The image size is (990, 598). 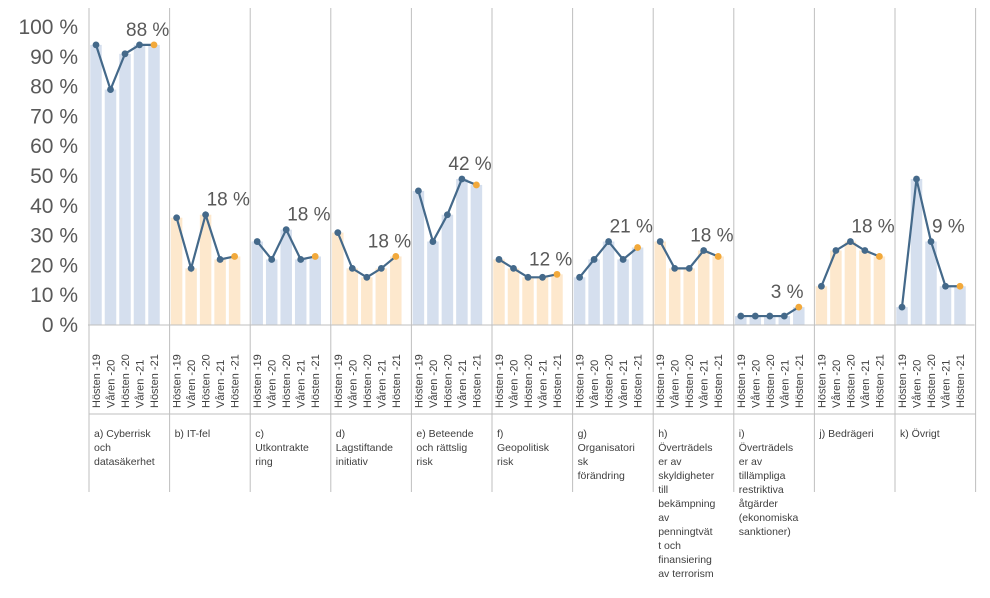 What do you see at coordinates (124, 462) in the screenshot?
I see `group-label-line: datasäkerhet` at bounding box center [124, 462].